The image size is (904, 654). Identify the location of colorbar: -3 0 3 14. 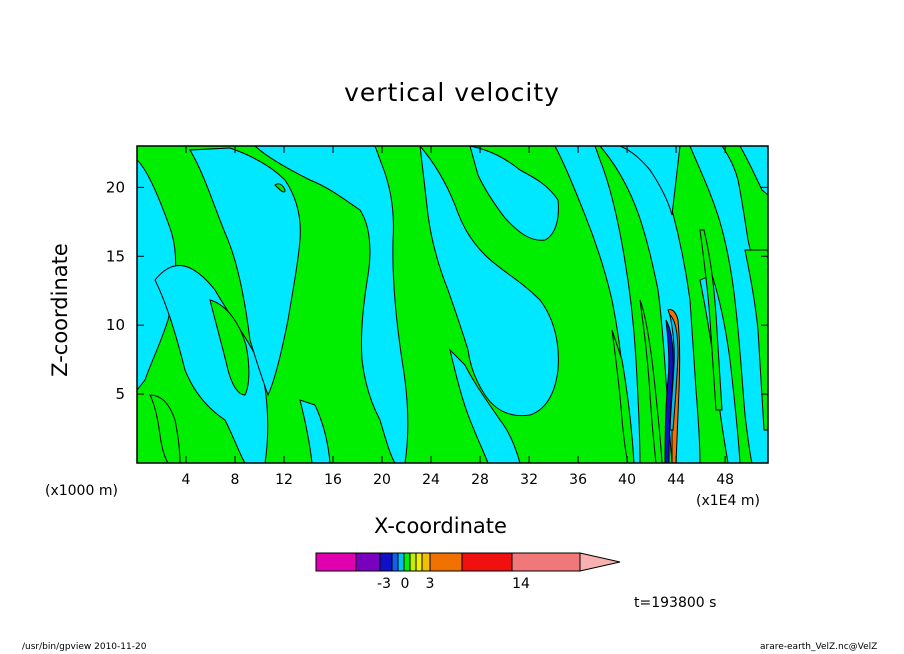
(468, 572).